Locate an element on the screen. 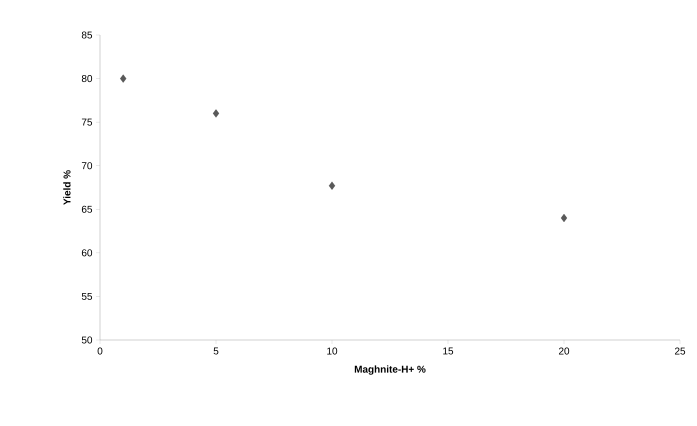  x-tick-label: 0 is located at coordinates (100, 351).